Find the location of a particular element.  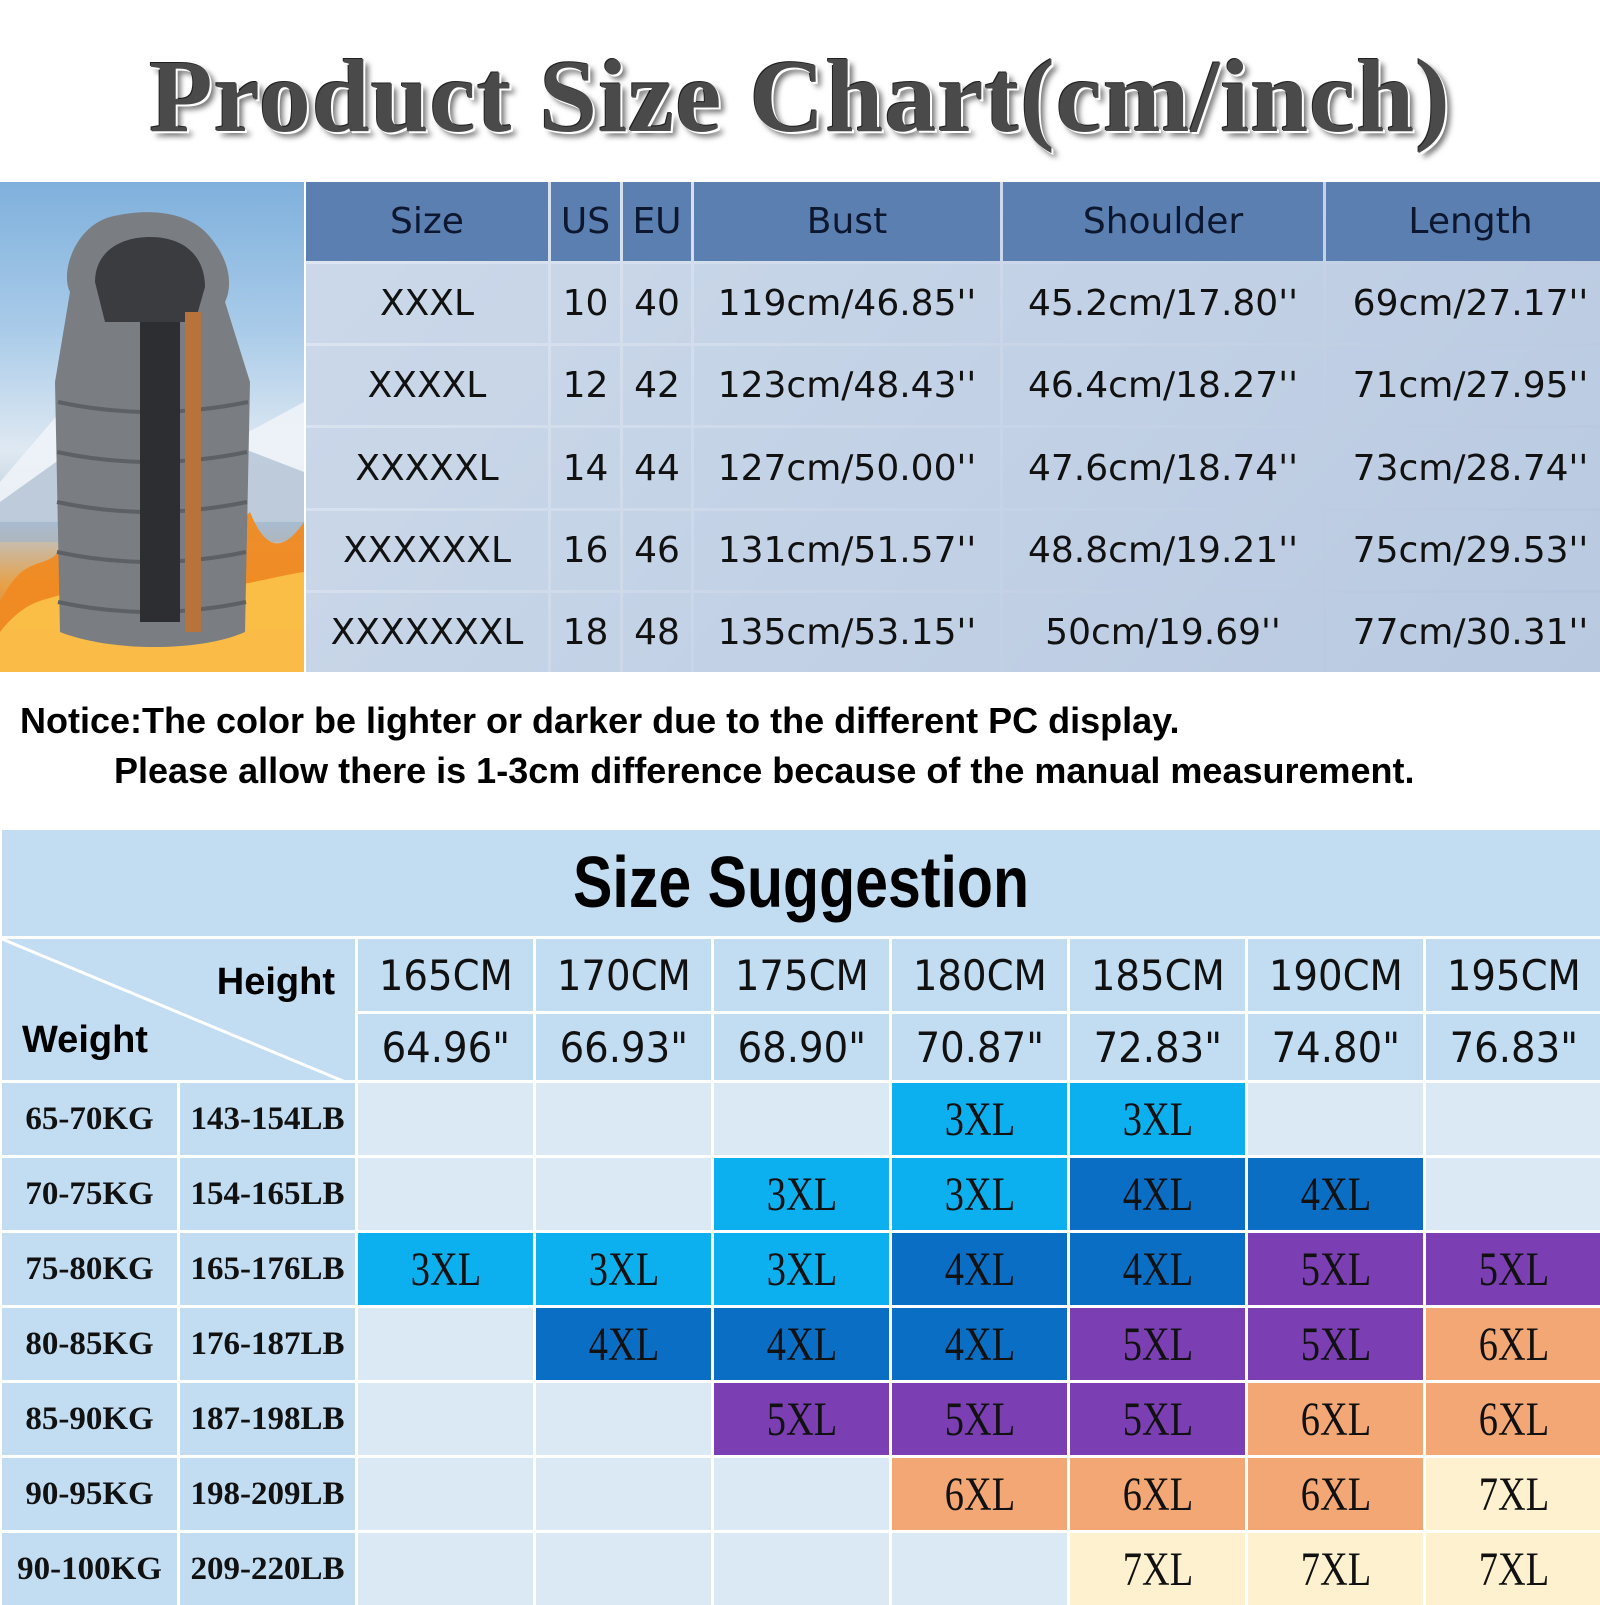

size-suggestion-title-text: Size Suggestion is located at coordinates (801, 883).